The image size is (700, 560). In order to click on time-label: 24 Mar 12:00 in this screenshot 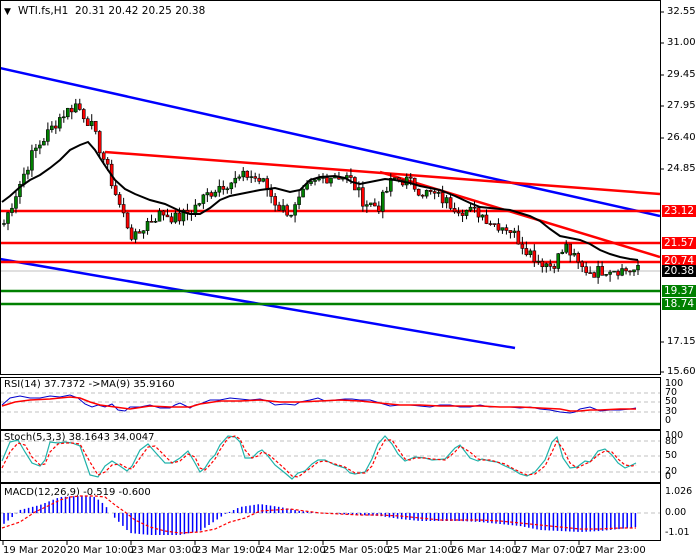, I will do `click(292, 550)`.